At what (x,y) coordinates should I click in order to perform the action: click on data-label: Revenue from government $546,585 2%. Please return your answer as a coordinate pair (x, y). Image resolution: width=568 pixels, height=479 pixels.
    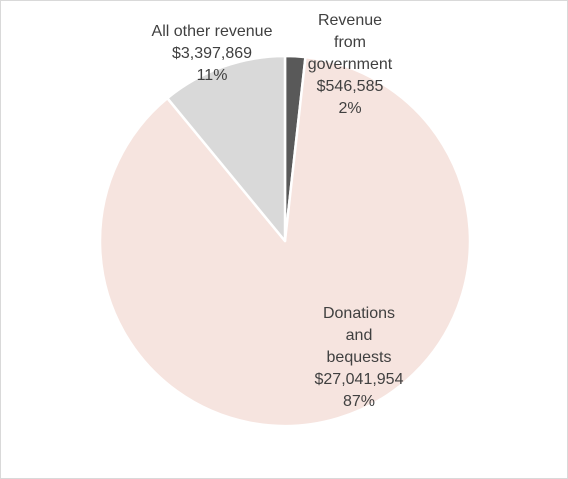
    Looking at the image, I should click on (350, 64).